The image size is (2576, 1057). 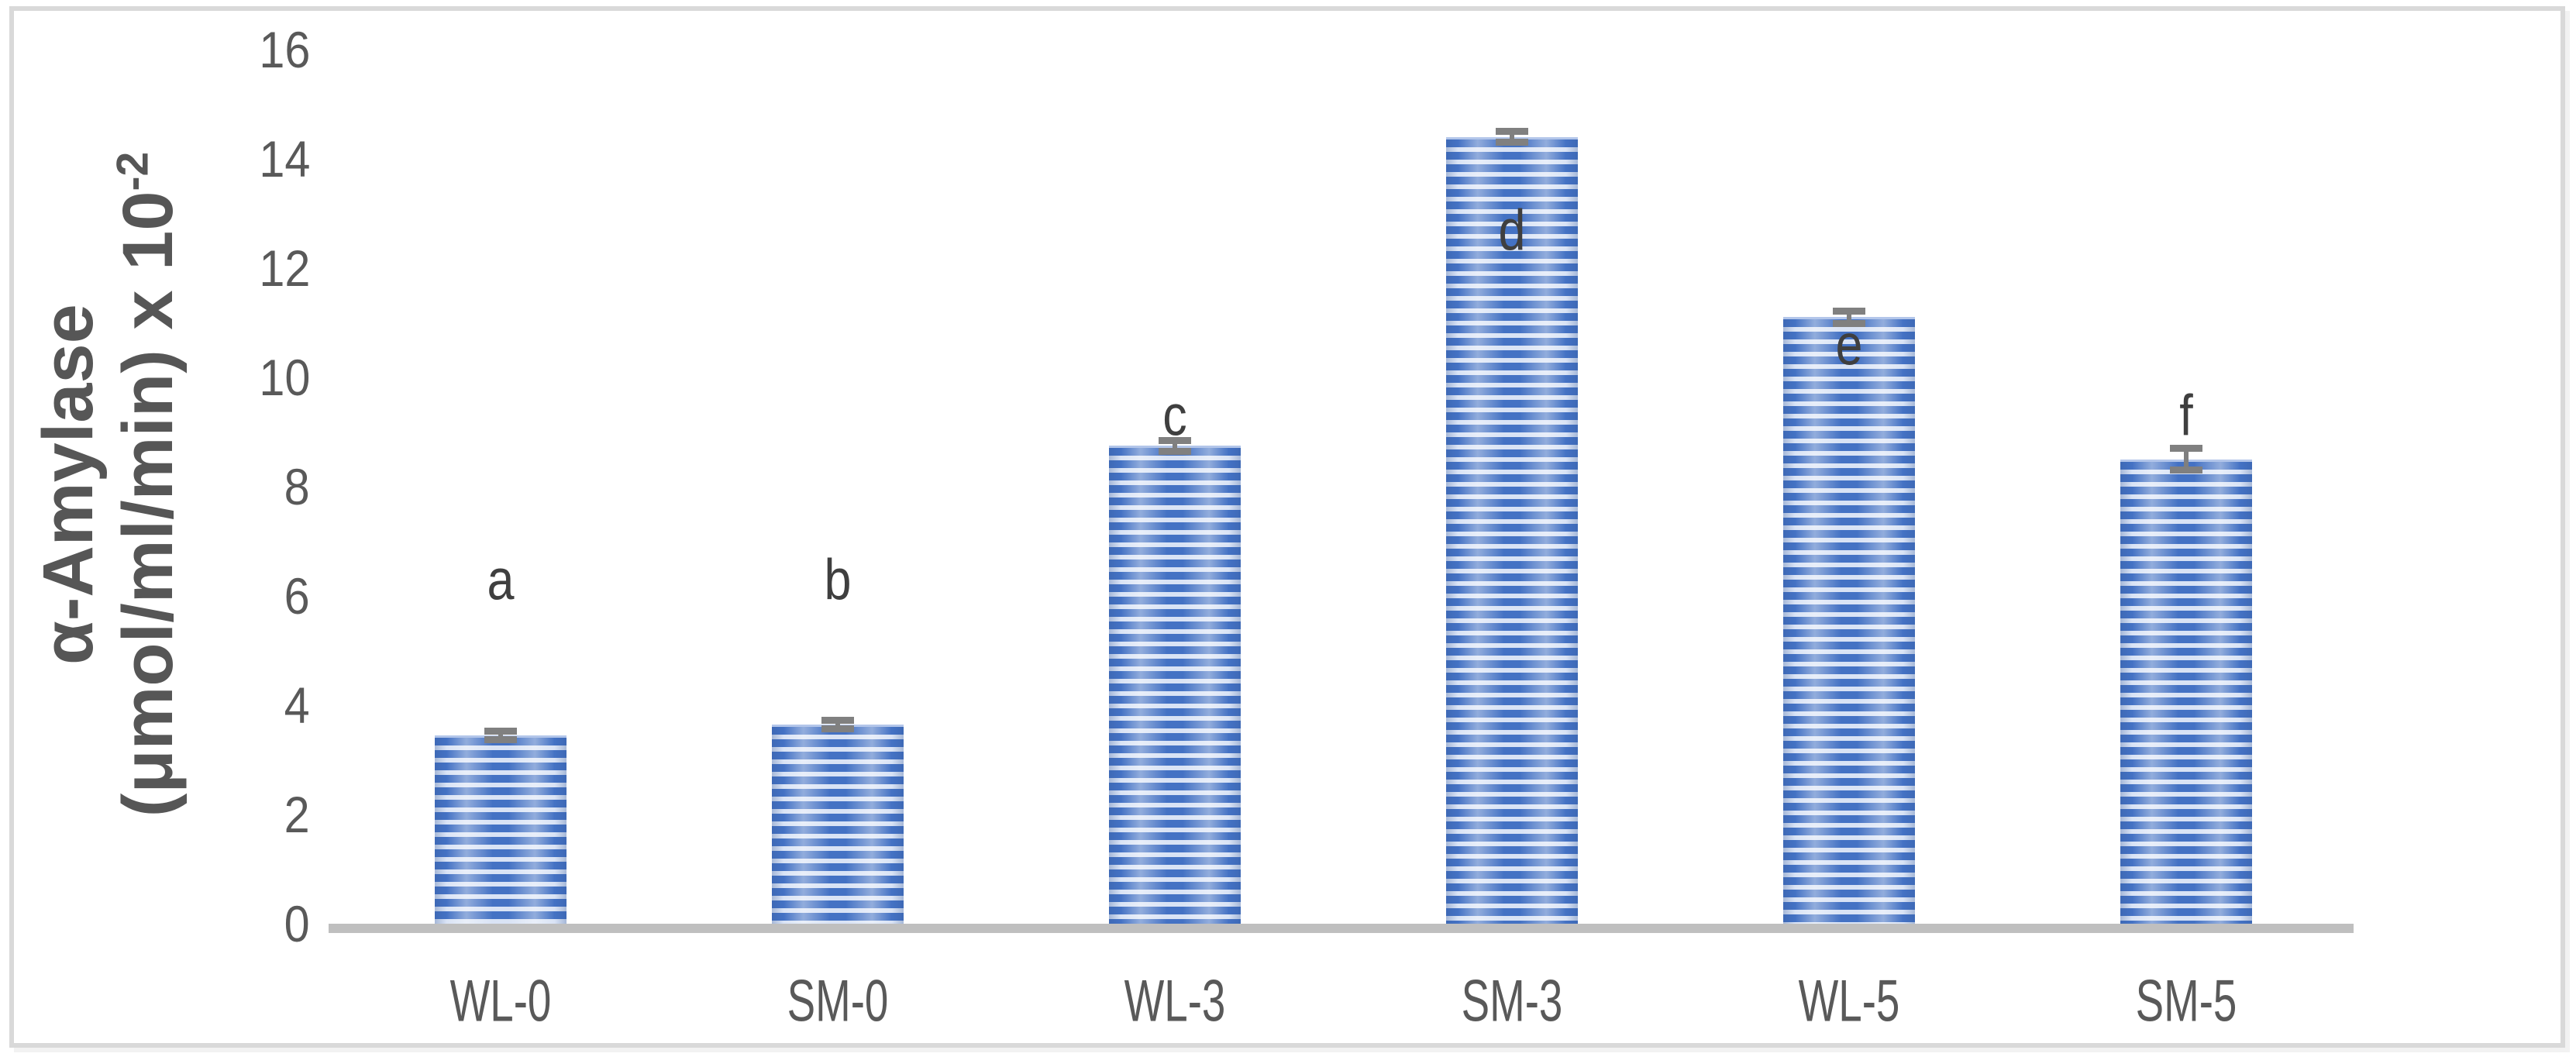 What do you see at coordinates (297, 596) in the screenshot?
I see `y-tick-label-6: 6` at bounding box center [297, 596].